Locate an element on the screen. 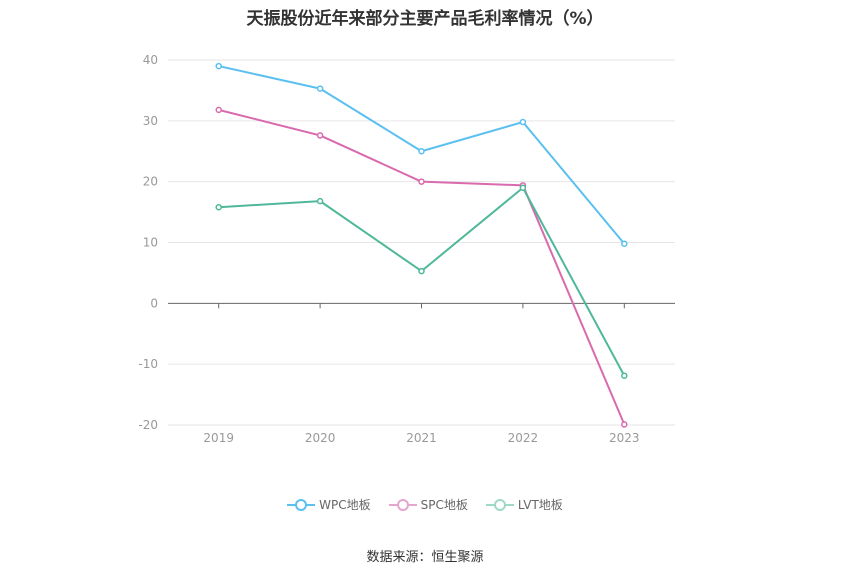 The image size is (850, 575). legend-label-wpc: WPC地板 is located at coordinates (345, 505).